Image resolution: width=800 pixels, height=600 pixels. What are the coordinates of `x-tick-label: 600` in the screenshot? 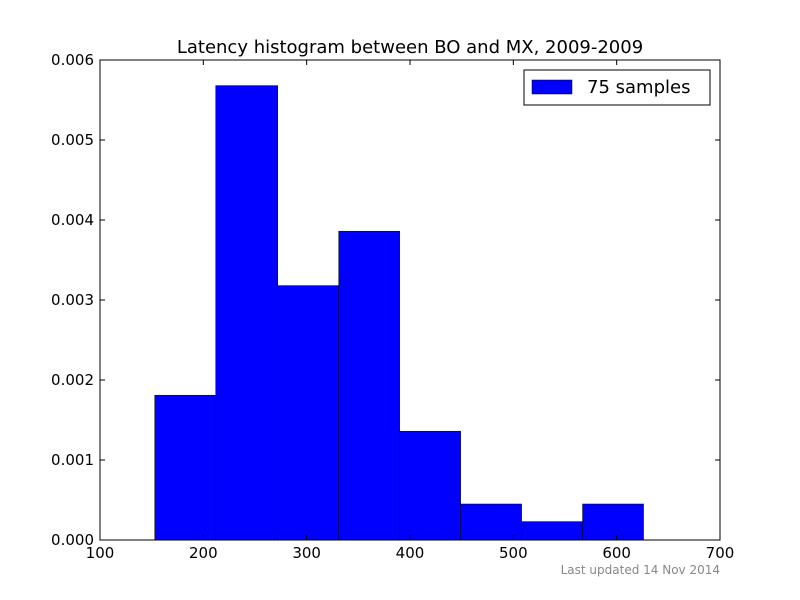 It's located at (616, 553).